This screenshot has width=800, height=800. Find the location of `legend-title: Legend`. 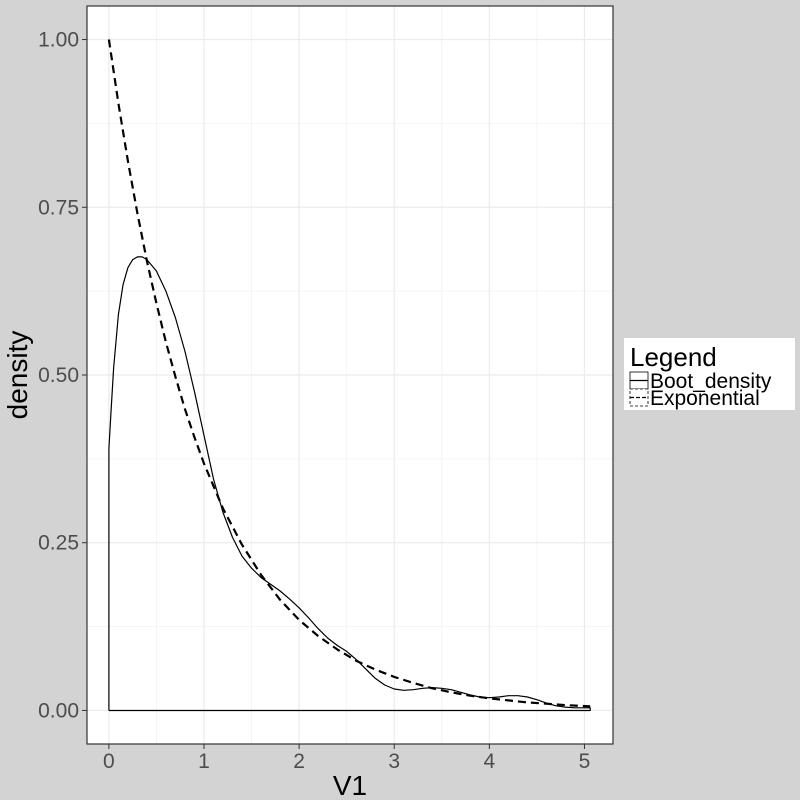

legend-title: Legend is located at coordinates (673, 357).